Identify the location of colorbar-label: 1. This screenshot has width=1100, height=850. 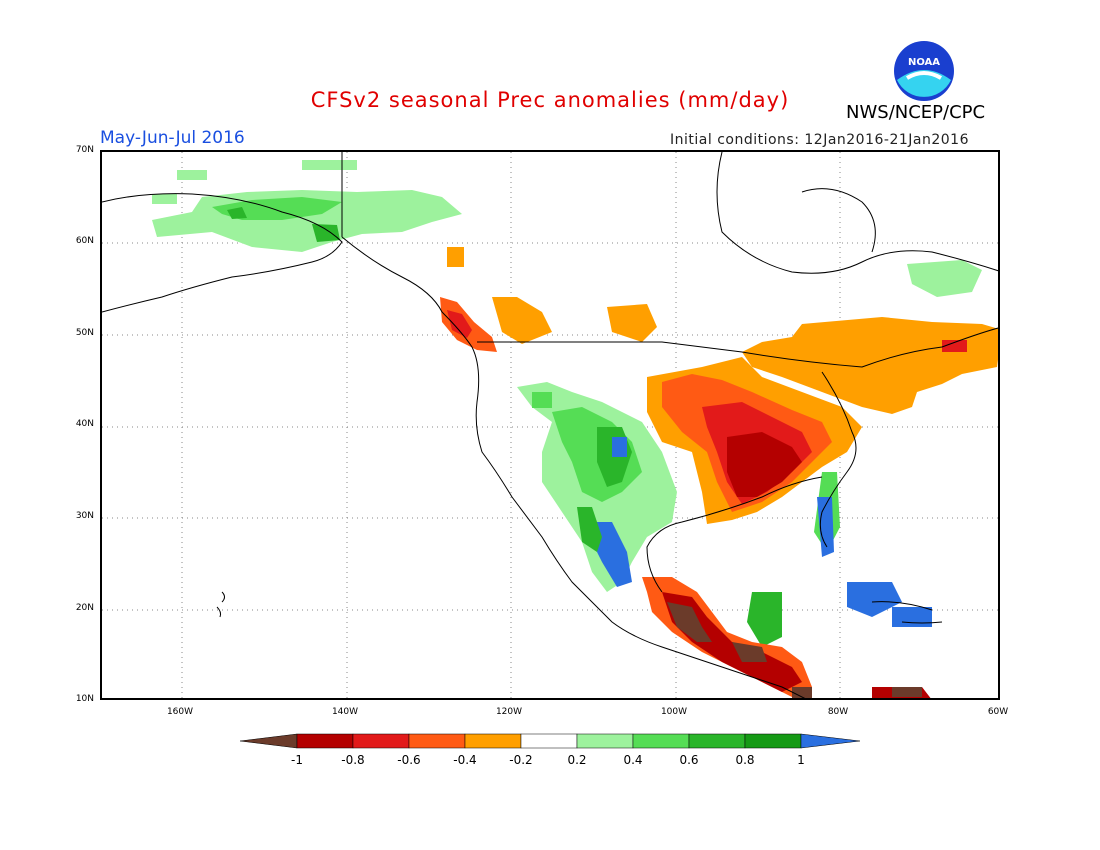
(801, 760).